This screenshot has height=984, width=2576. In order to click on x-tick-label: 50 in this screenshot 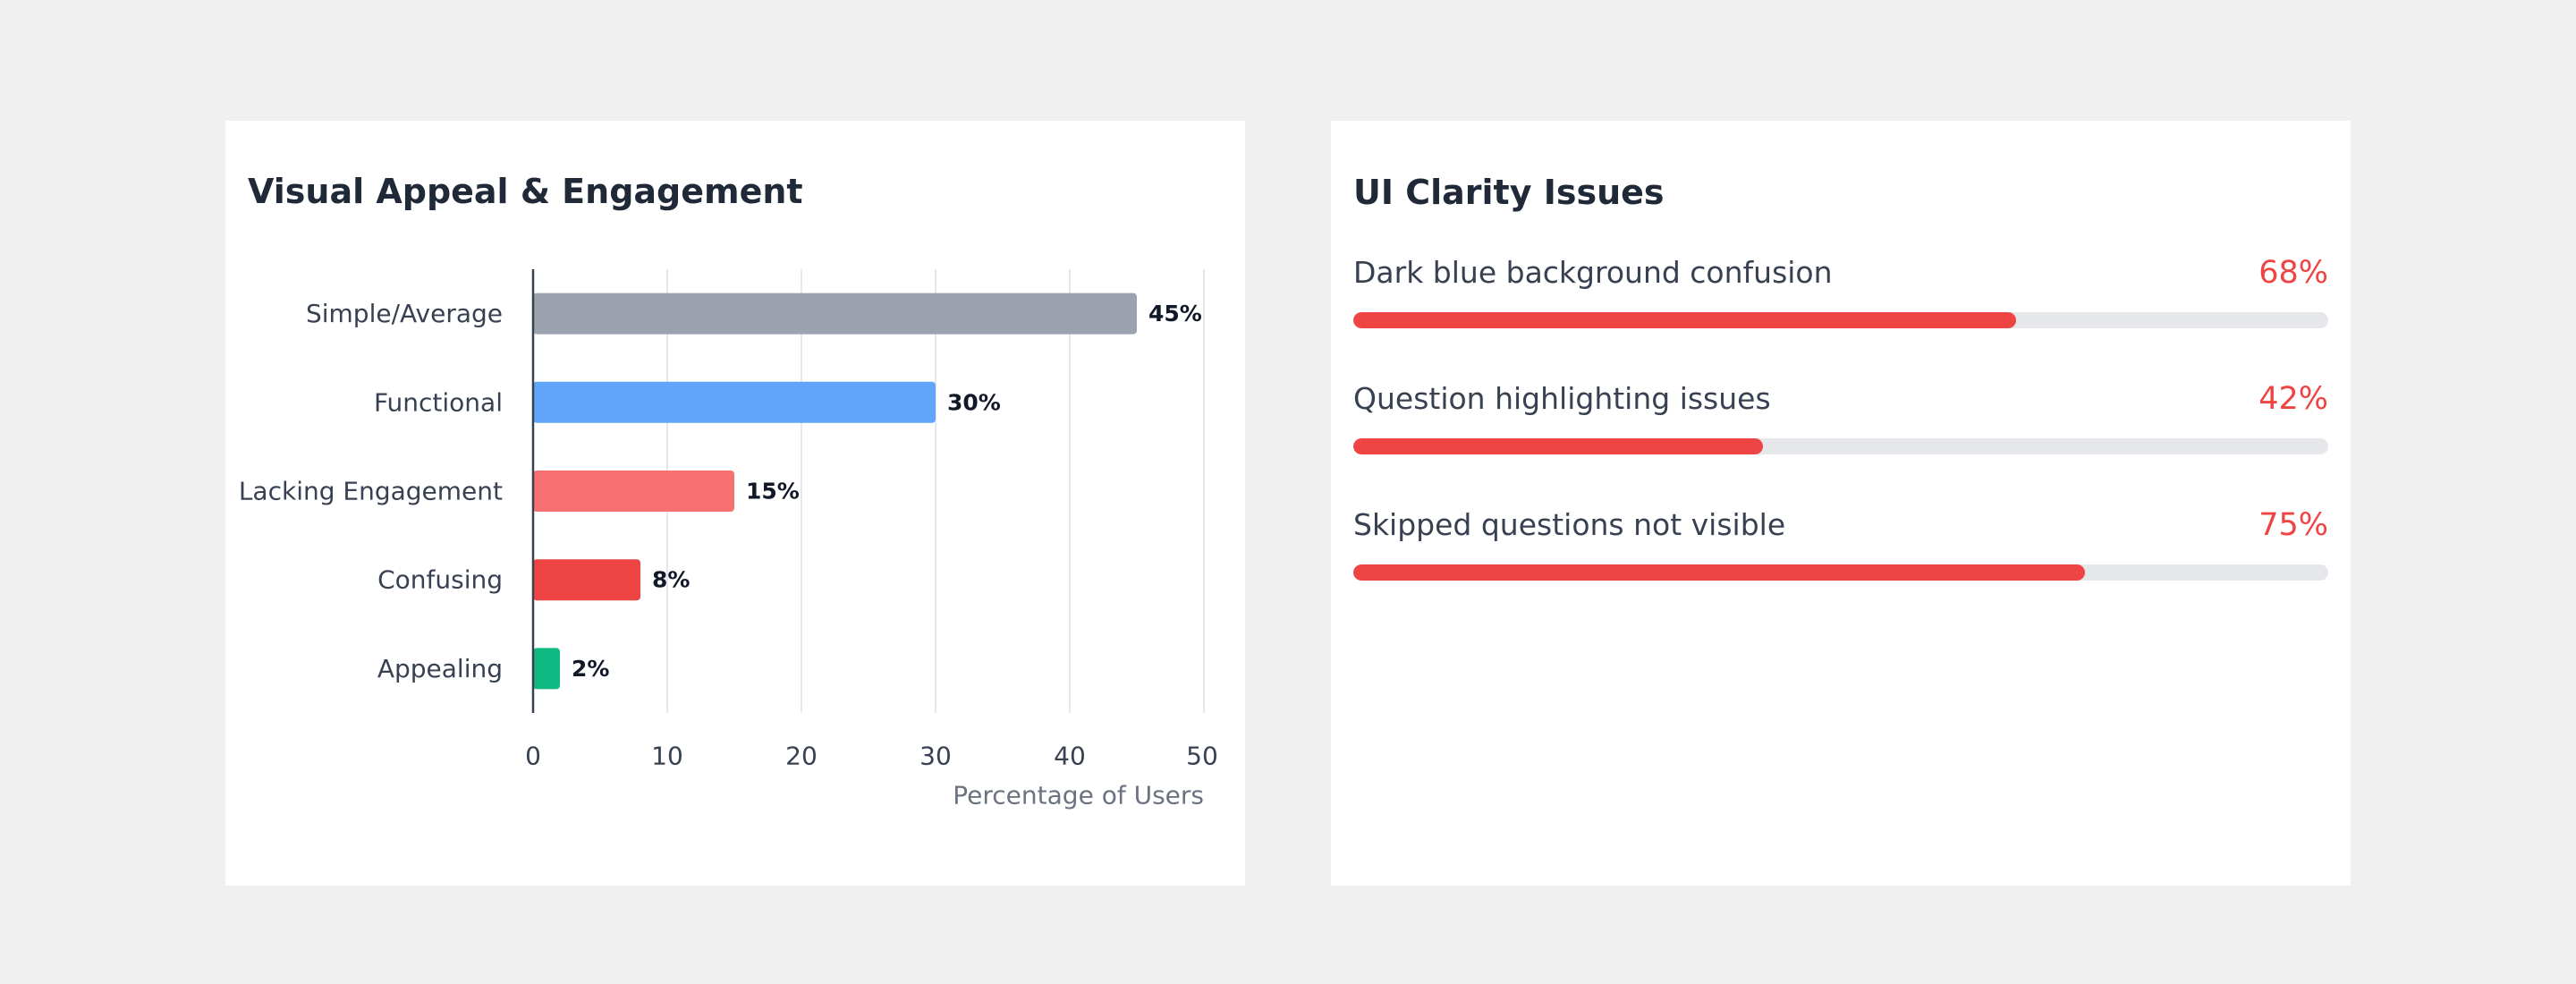, I will do `click(1202, 756)`.